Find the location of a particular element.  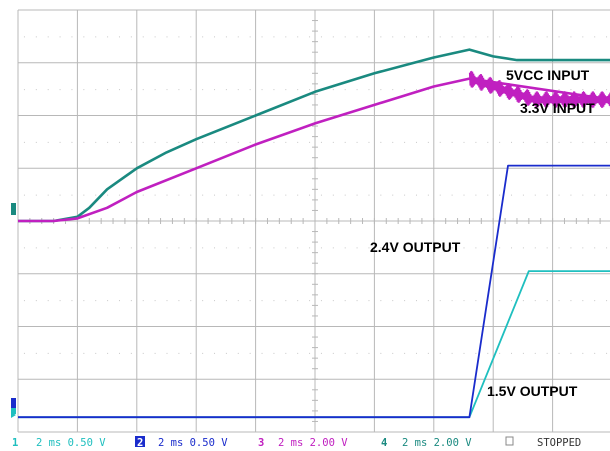

ch2-ground-marker is located at coordinates (13, 404).